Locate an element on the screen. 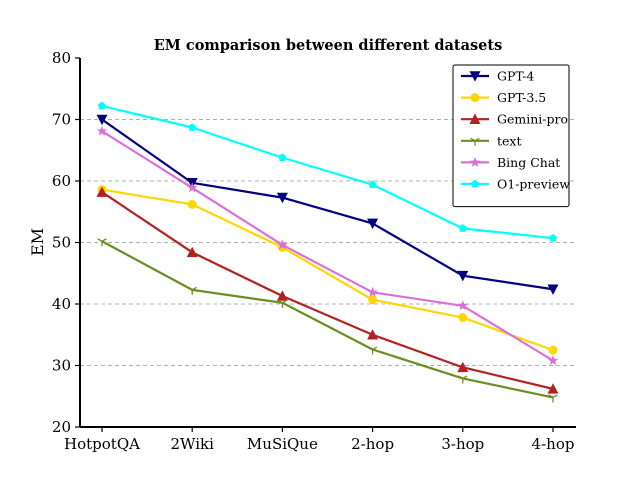 This screenshot has width=640, height=480. legend-label: text is located at coordinates (509, 140).